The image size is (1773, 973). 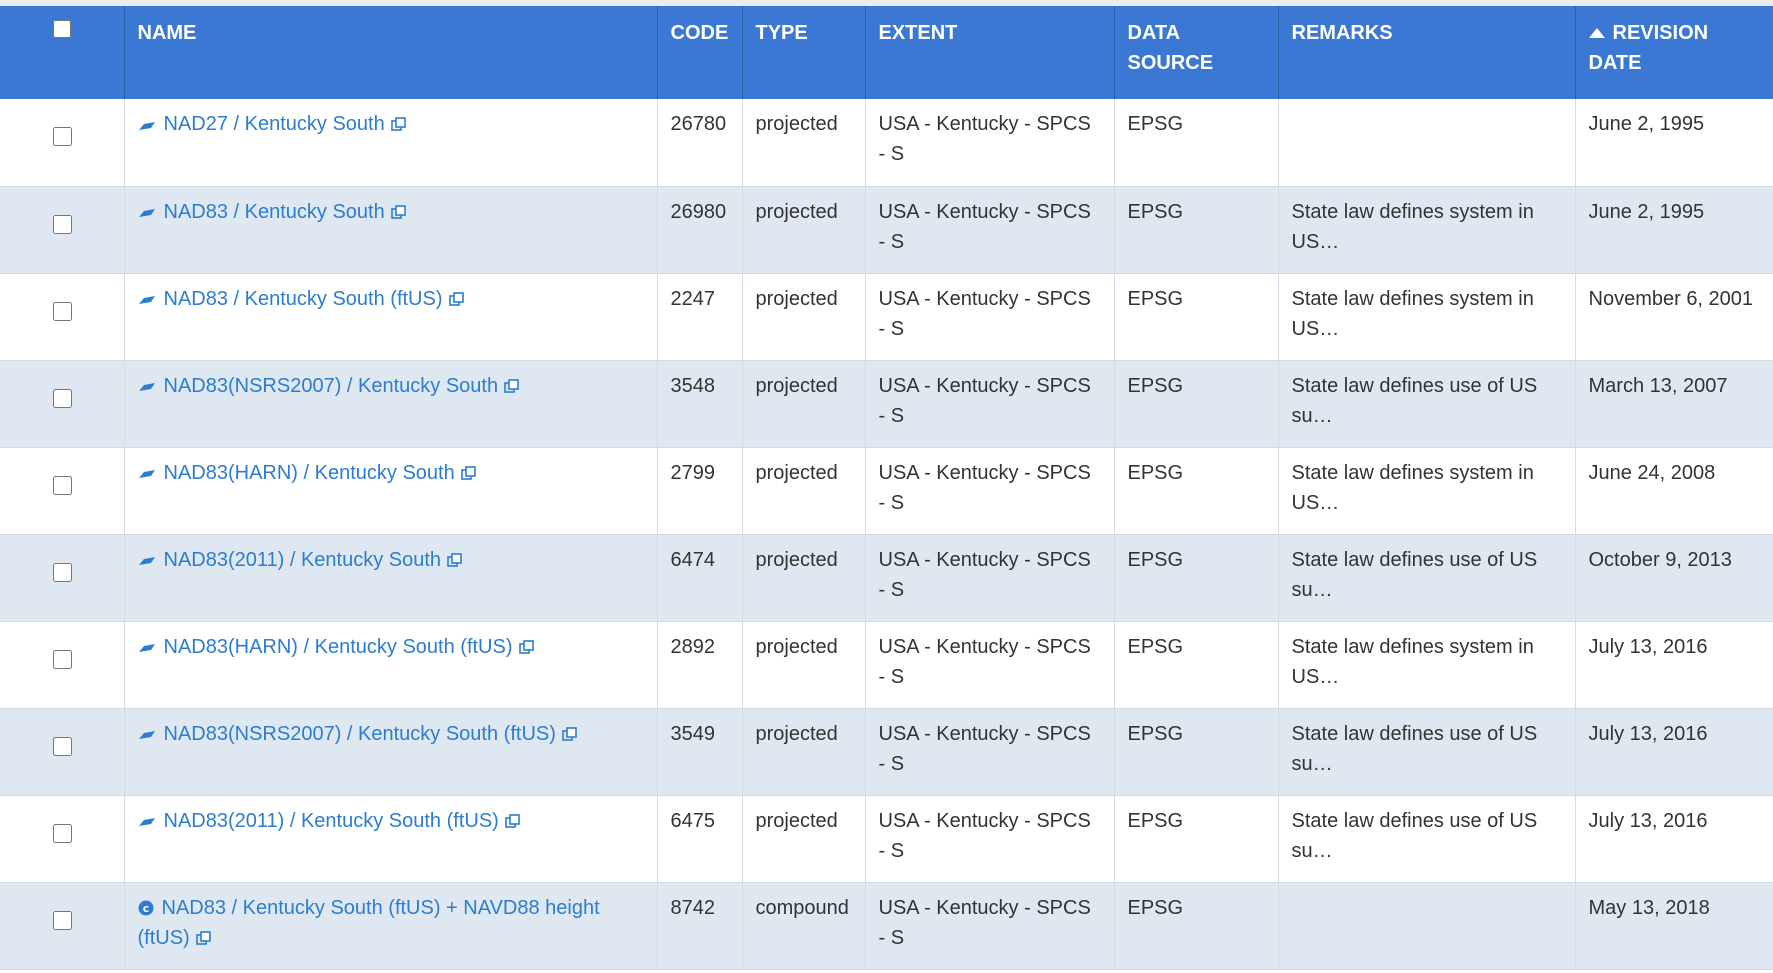 What do you see at coordinates (338, 646) in the screenshot?
I see `crs-link: NAD83(HARN) / Kentucky South (ftUS)` at bounding box center [338, 646].